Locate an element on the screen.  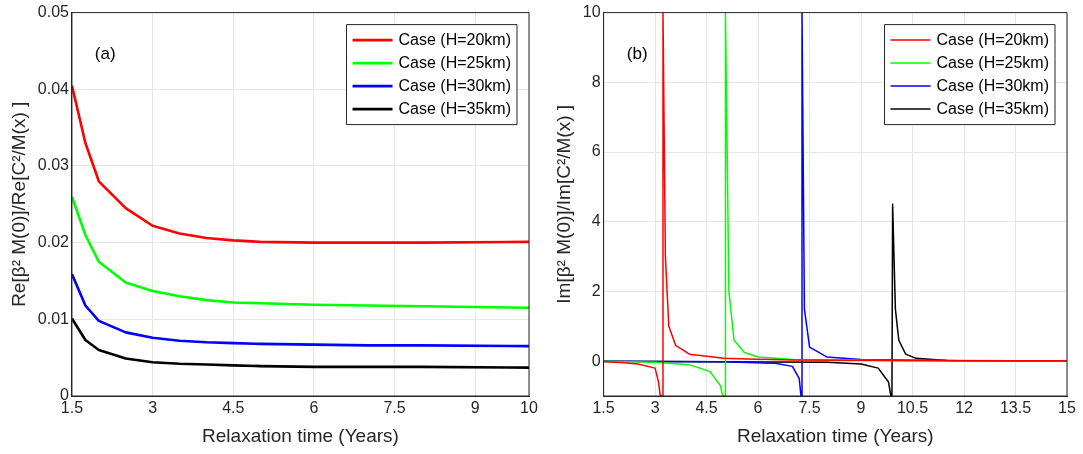
x-tick-label: 10.5 is located at coordinates (912, 408).